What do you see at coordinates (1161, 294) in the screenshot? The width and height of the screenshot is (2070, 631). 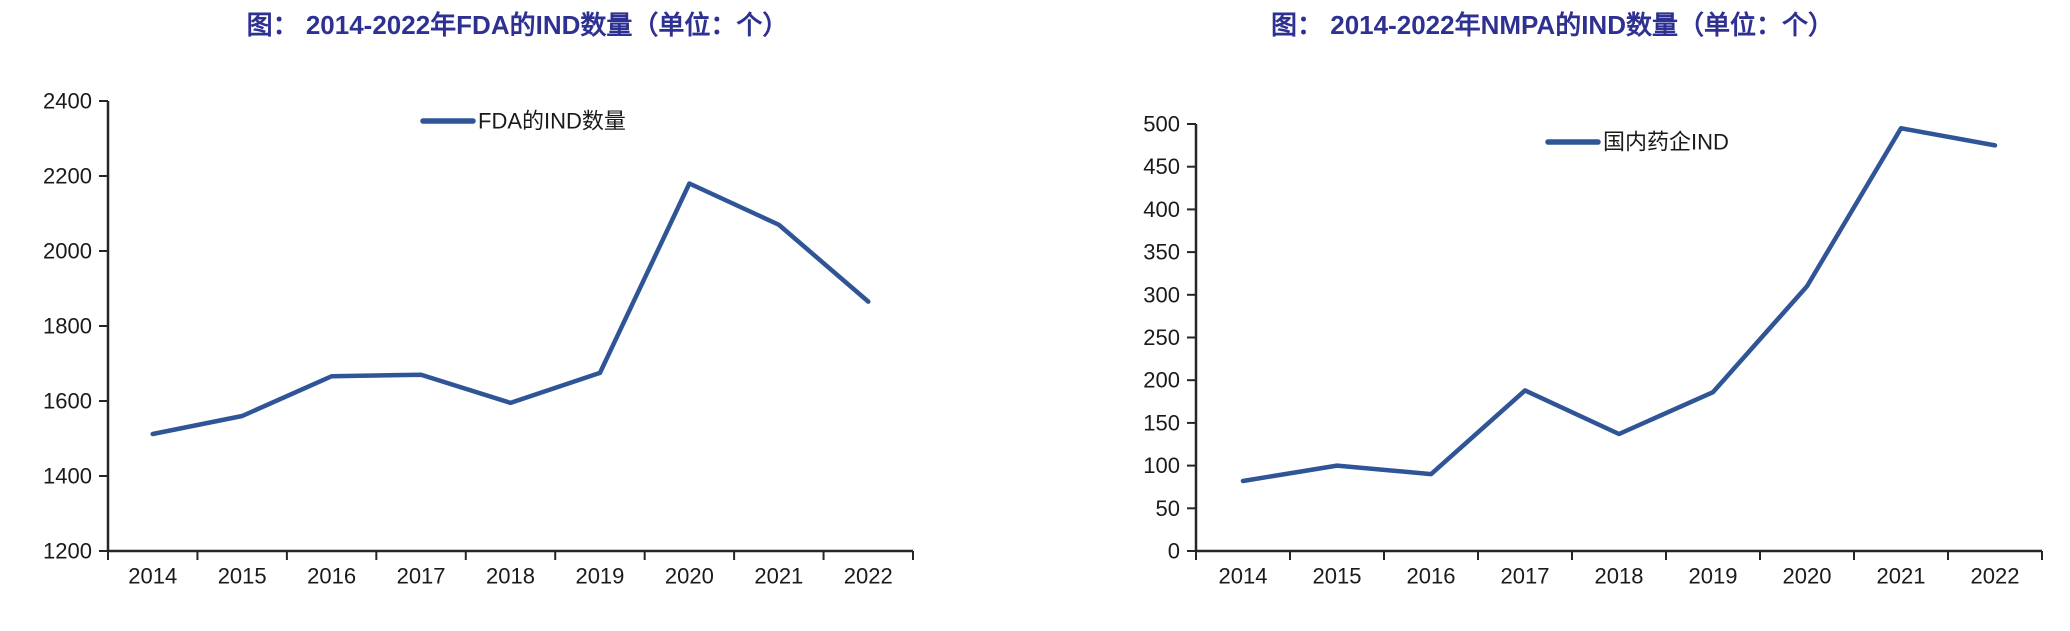 I see `y-tick-label: 300` at bounding box center [1161, 294].